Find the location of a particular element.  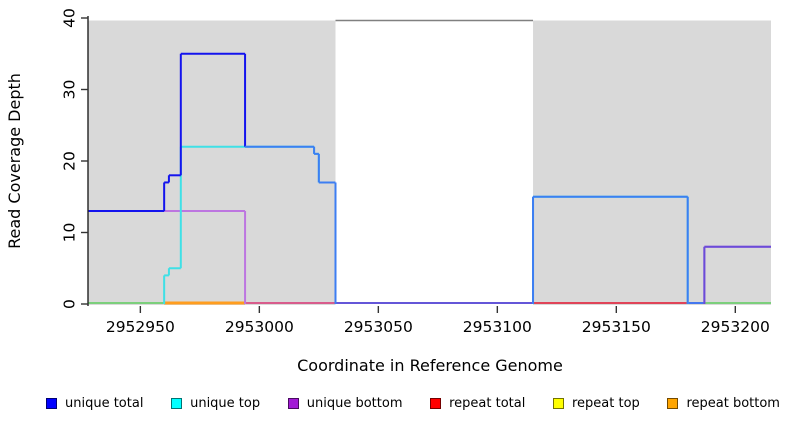

legend-item-unique-top: unique top is located at coordinates (215, 403).